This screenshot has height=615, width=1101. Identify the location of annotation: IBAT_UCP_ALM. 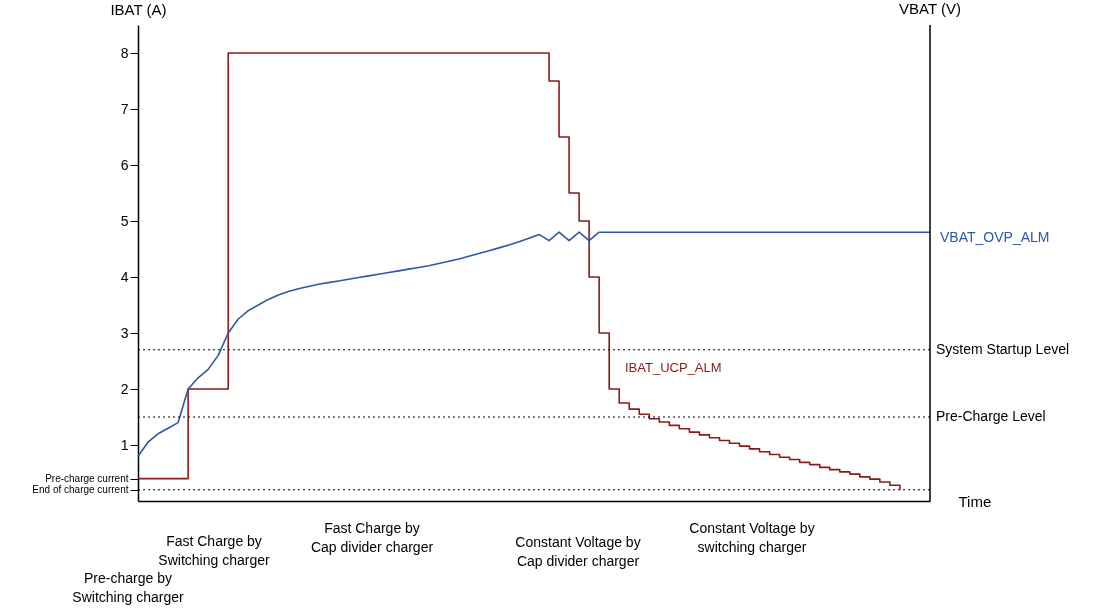
(673, 367).